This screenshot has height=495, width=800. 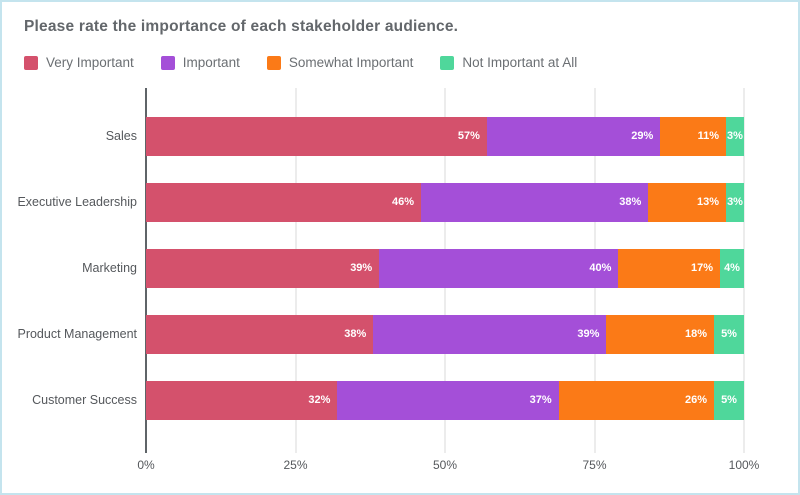 What do you see at coordinates (600, 268) in the screenshot?
I see `bar-value-label: 40%` at bounding box center [600, 268].